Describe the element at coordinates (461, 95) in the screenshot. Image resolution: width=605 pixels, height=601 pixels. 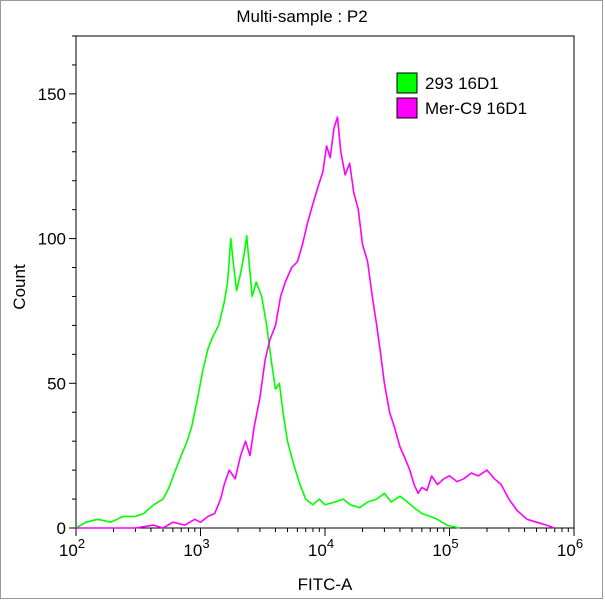
I see `legend: 293 16D1 Mer-C9 16D1` at that location.